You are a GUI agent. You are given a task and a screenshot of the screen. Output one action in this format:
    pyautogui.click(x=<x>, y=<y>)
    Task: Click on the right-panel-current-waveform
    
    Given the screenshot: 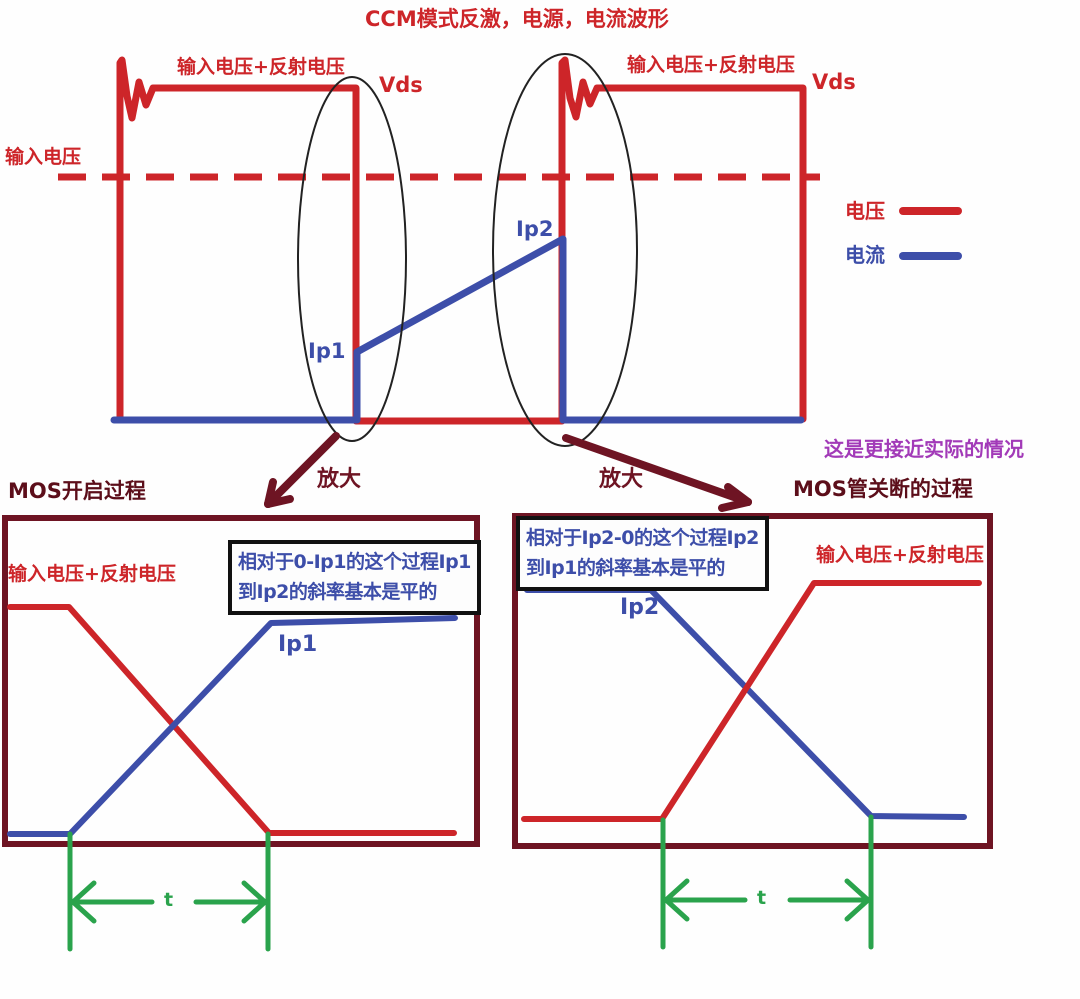 What is the action you would take?
    pyautogui.click(x=745, y=703)
    